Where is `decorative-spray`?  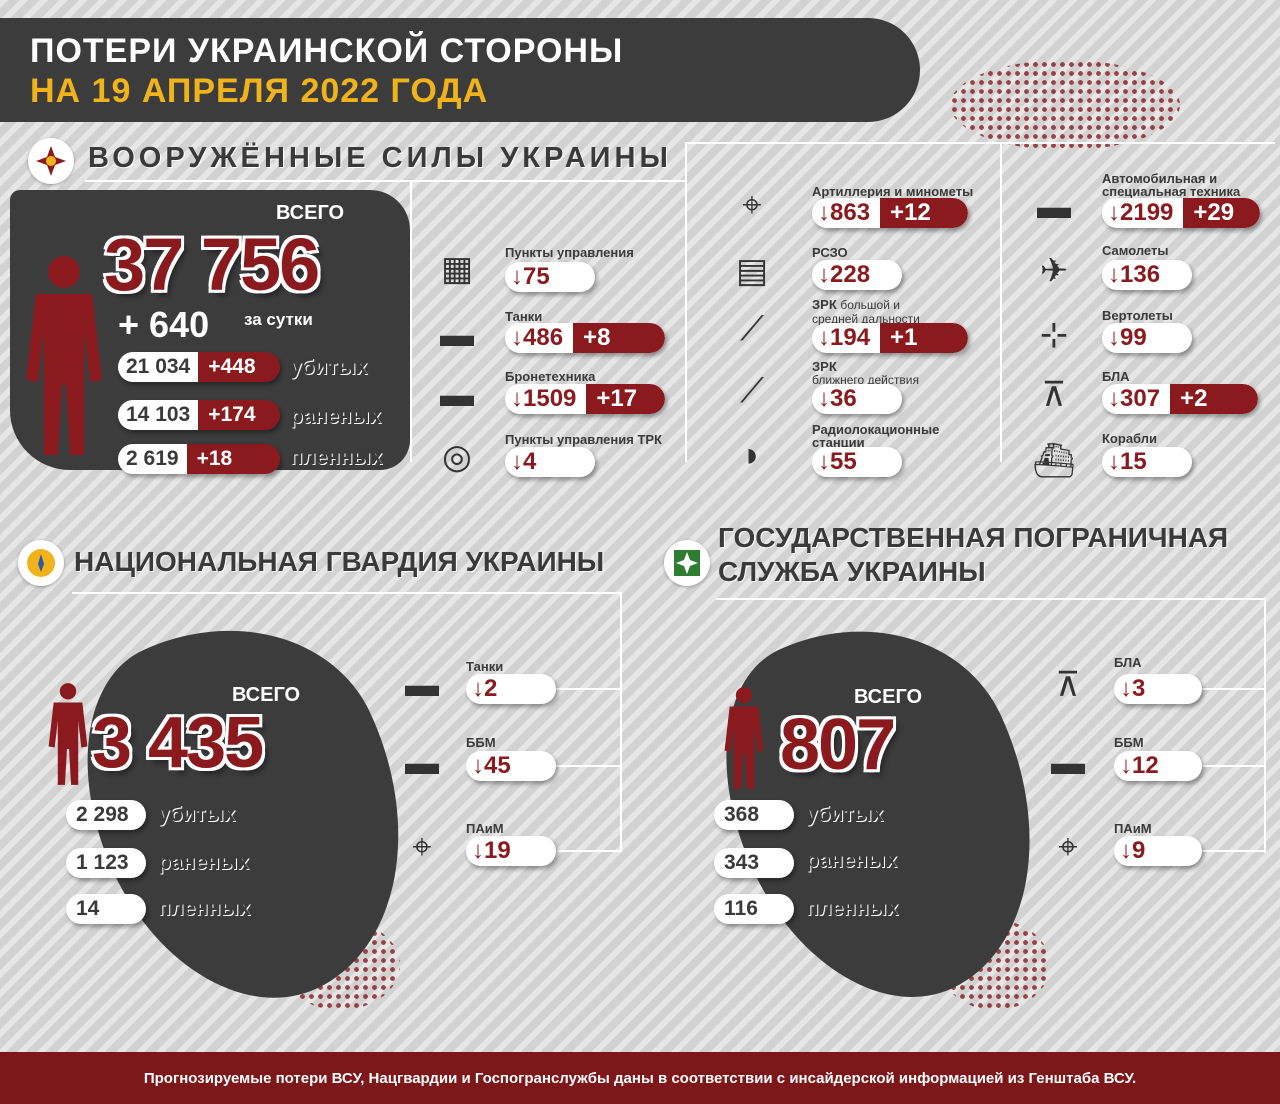 decorative-spray is located at coordinates (1065, 105).